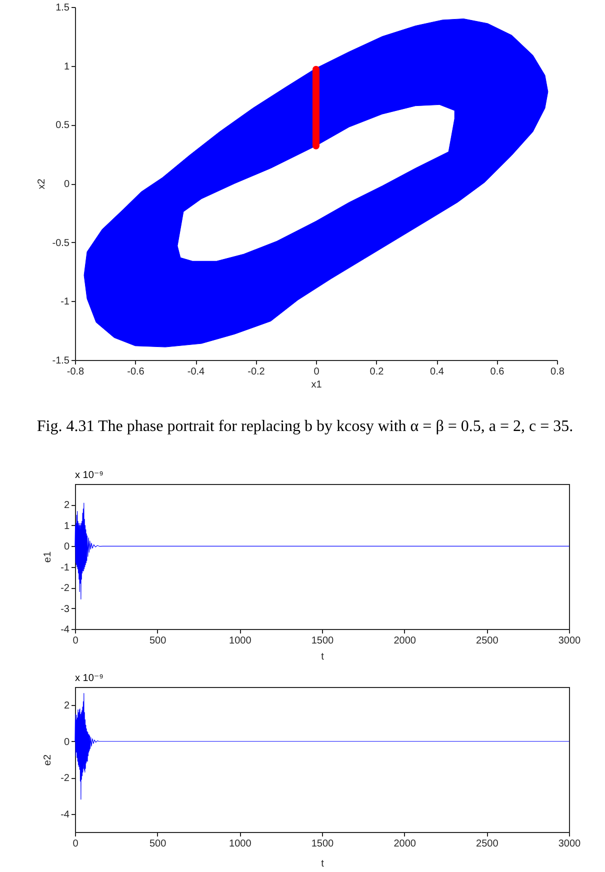 Image resolution: width=605 pixels, height=872 pixels. I want to click on x-axis-title: x1, so click(316, 385).